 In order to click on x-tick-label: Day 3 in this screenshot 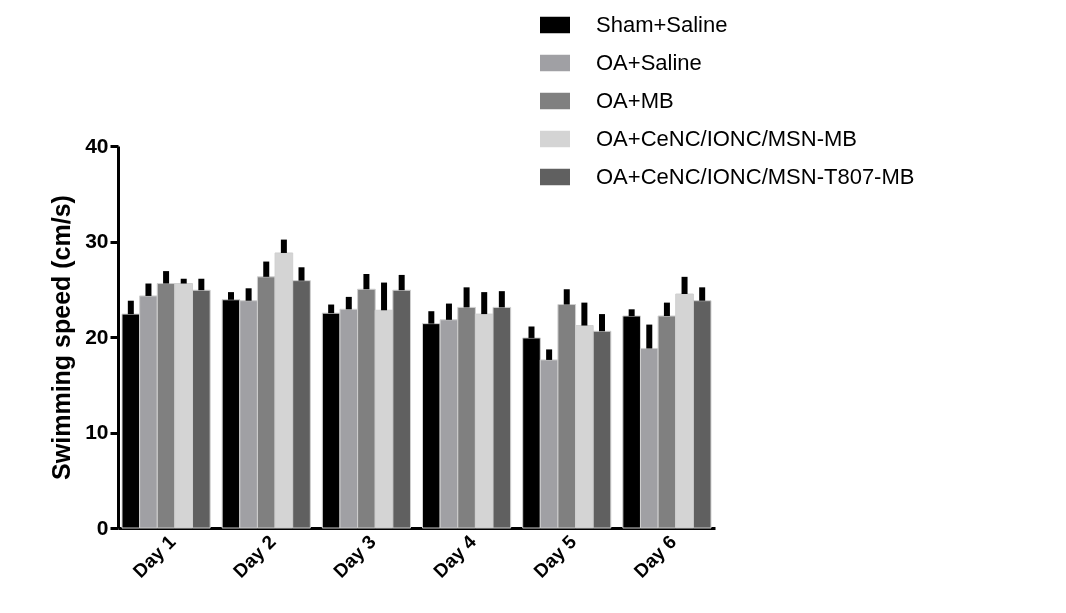, I will do `click(354, 556)`.